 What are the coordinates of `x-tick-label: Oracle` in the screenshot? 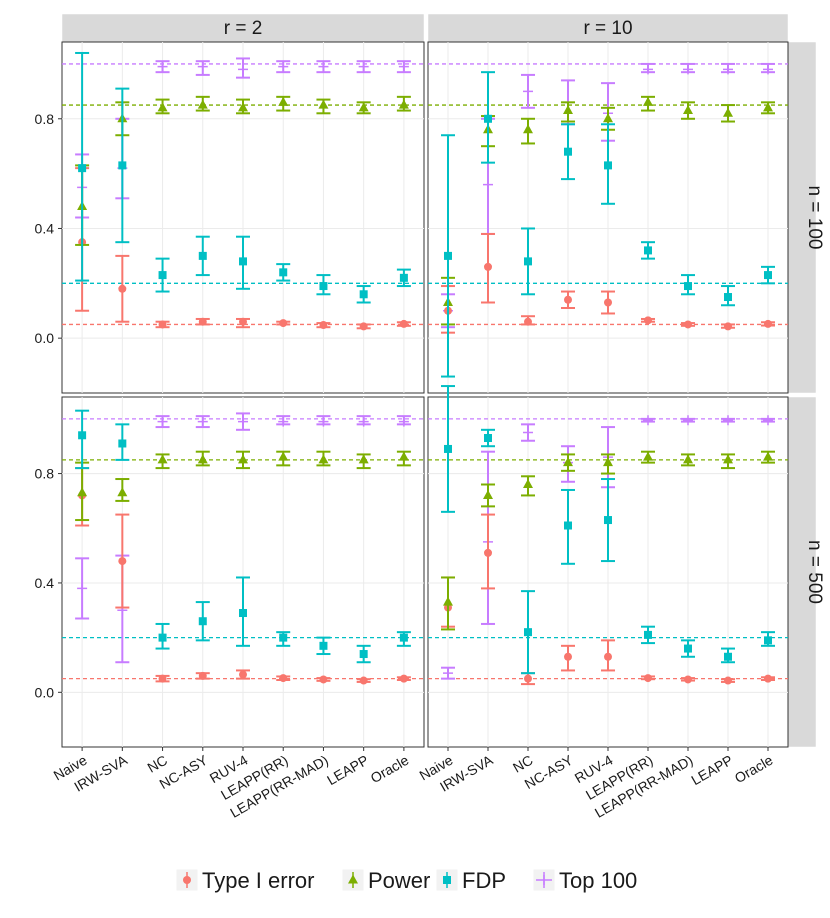 It's located at (390, 769).